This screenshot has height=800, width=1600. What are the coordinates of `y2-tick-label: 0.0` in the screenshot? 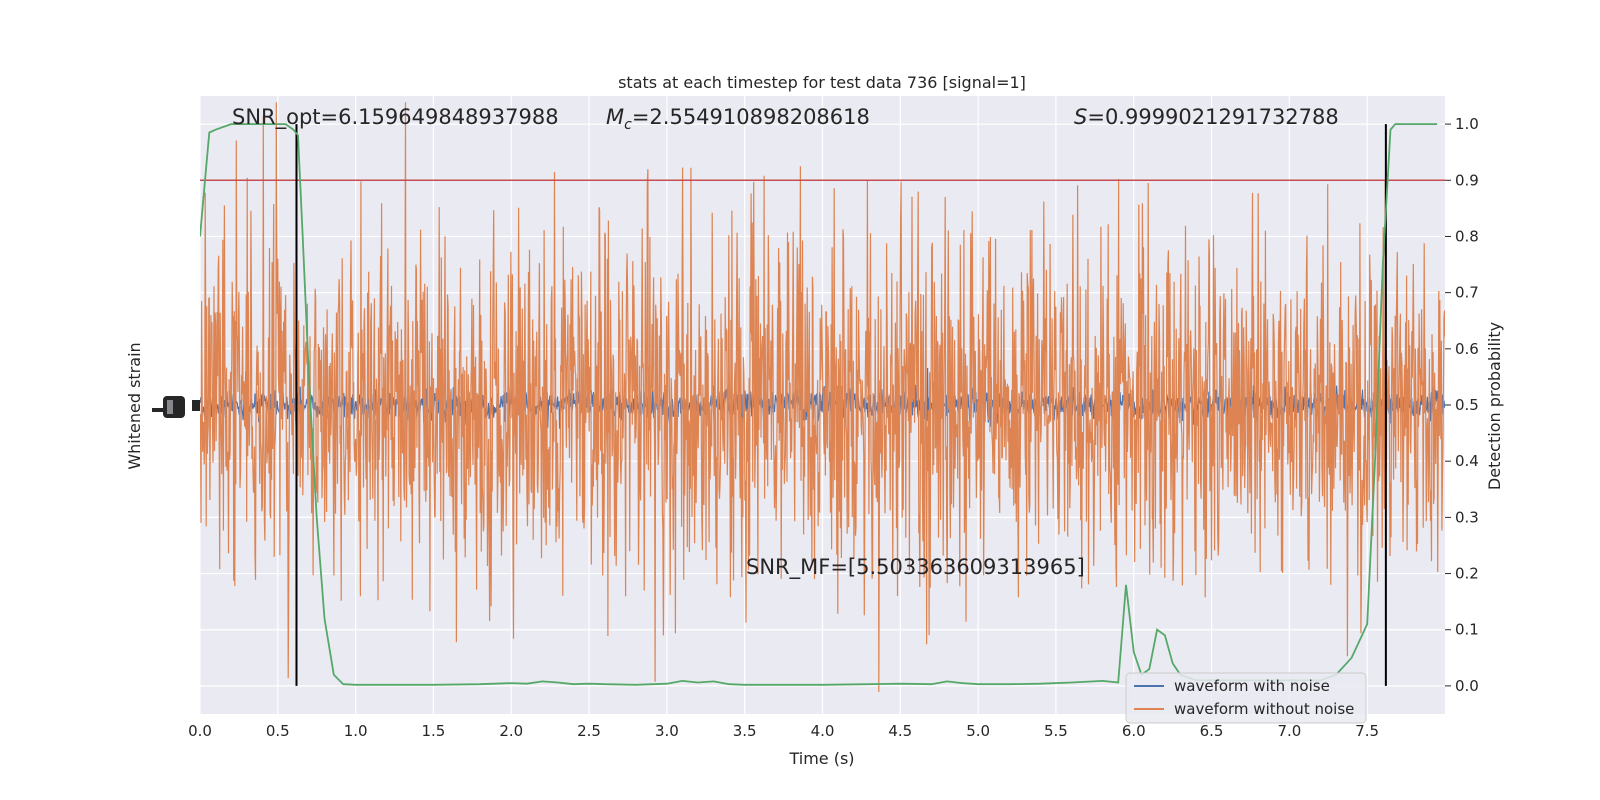 It's located at (1467, 686).